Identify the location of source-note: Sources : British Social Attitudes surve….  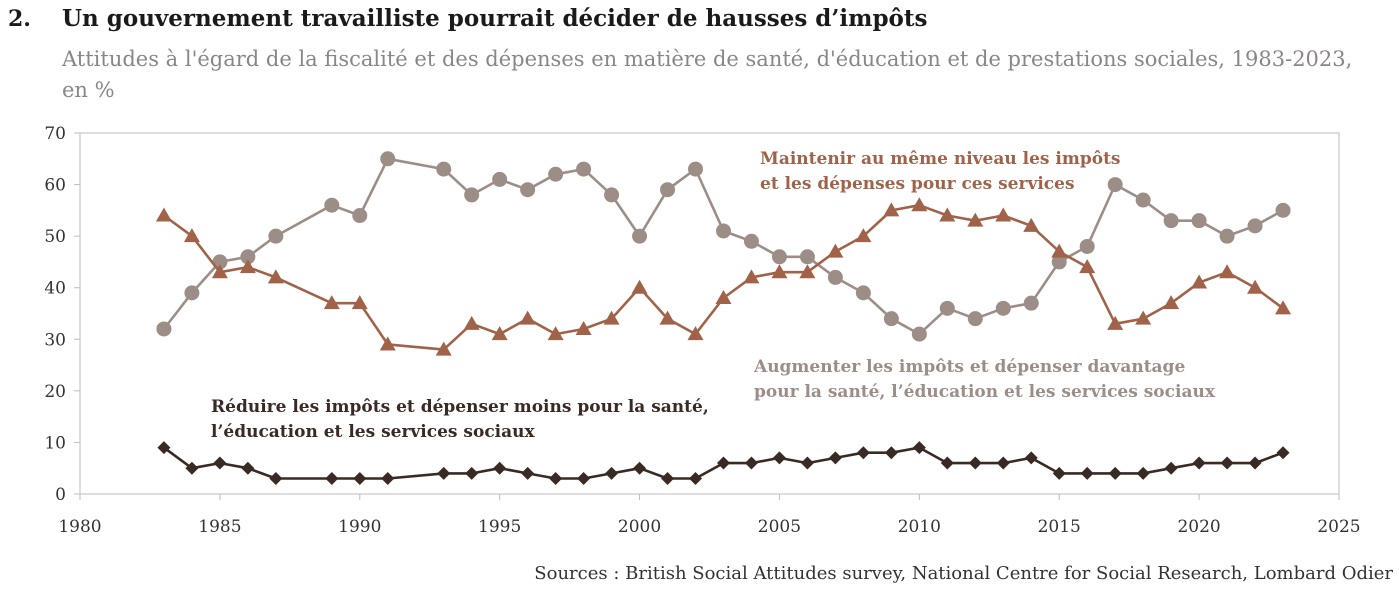
(963, 573).